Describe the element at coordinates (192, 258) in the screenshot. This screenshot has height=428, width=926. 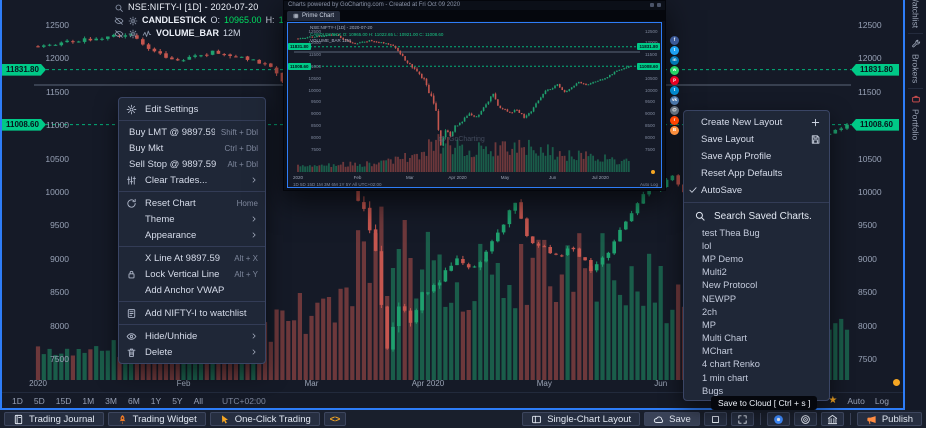
I see `context-menu-item: X Line At 9897.59 Alt + X` at that location.